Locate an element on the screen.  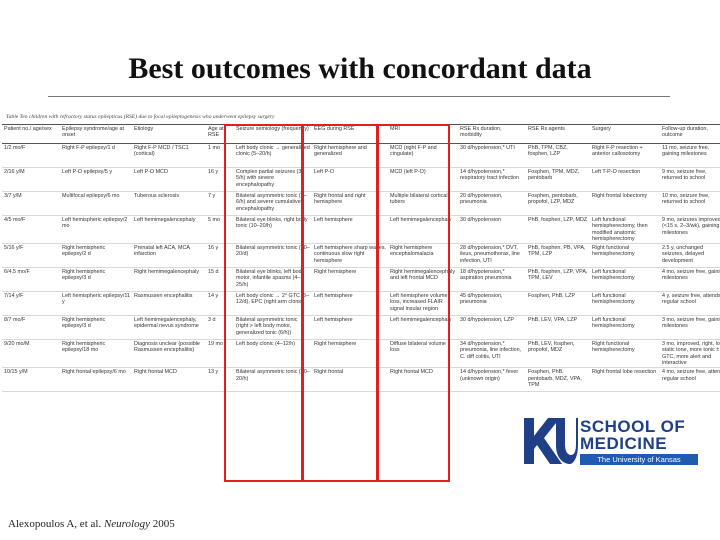
logo-line-medicine: MEDICINE is located at coordinates (624, 443).